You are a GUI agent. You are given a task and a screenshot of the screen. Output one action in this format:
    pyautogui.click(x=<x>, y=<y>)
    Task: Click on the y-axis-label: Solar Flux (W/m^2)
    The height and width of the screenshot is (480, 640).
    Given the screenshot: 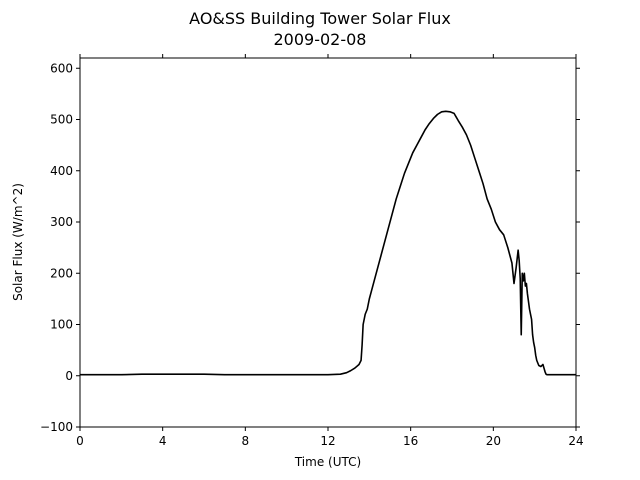 What is the action you would take?
    pyautogui.click(x=18, y=242)
    